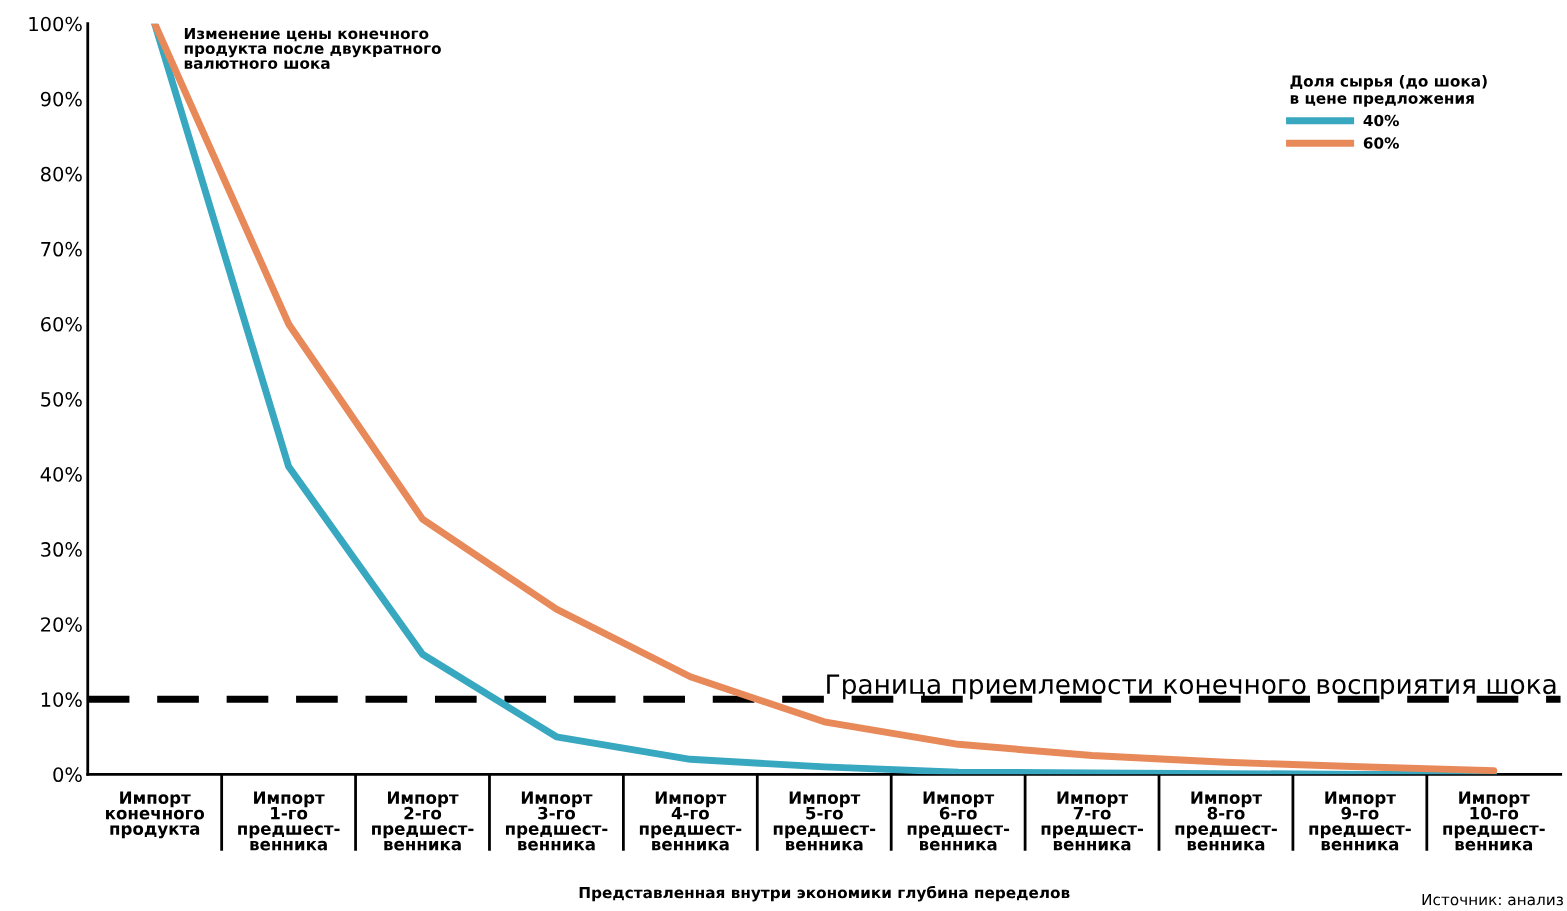 The height and width of the screenshot is (911, 1567). Describe the element at coordinates (61, 549) in the screenshot. I see `y-tick-label: 30%` at that location.